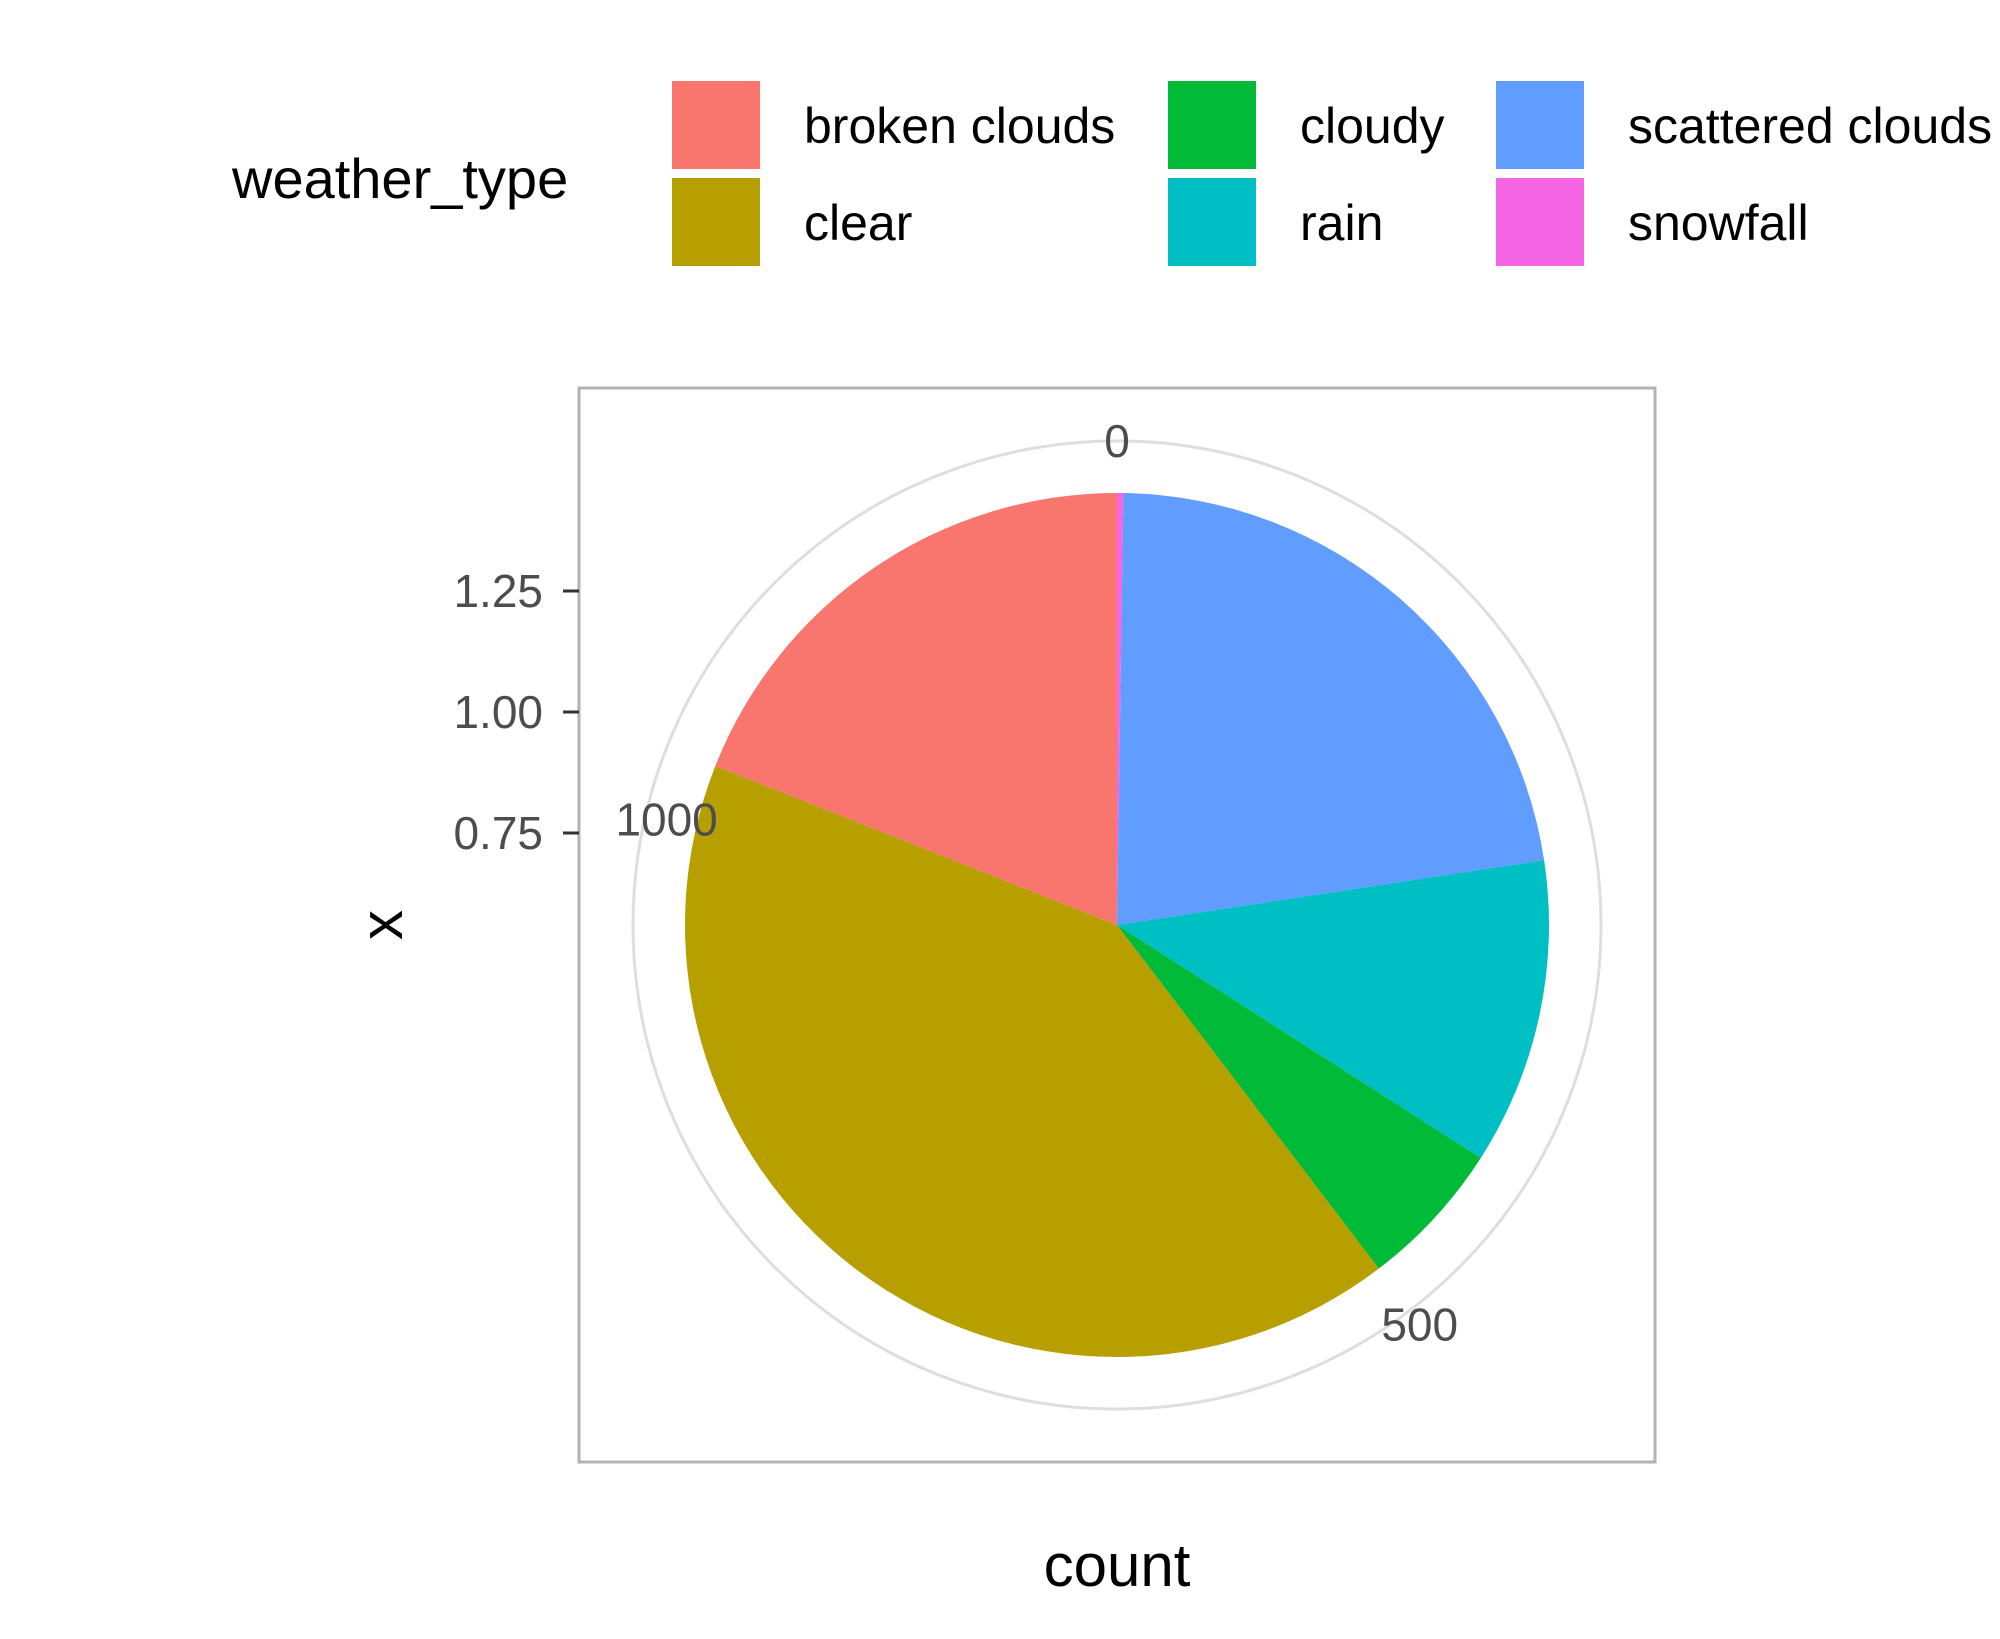  What do you see at coordinates (916, 708) in the screenshot?
I see `slice-broken-clouds` at bounding box center [916, 708].